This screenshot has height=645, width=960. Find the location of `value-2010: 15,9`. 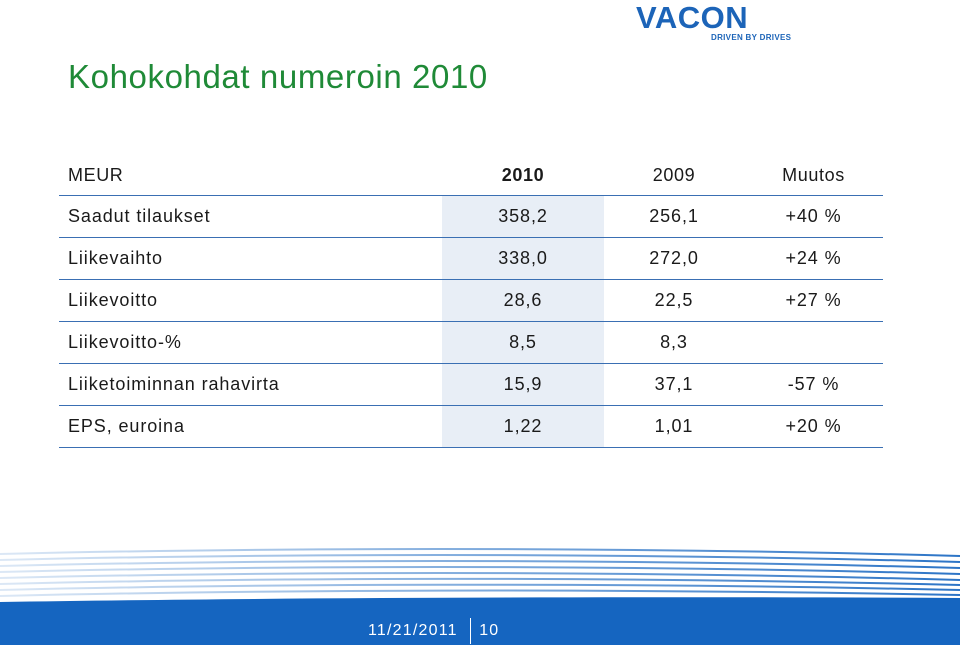

value-2010: 15,9 is located at coordinates (523, 384).